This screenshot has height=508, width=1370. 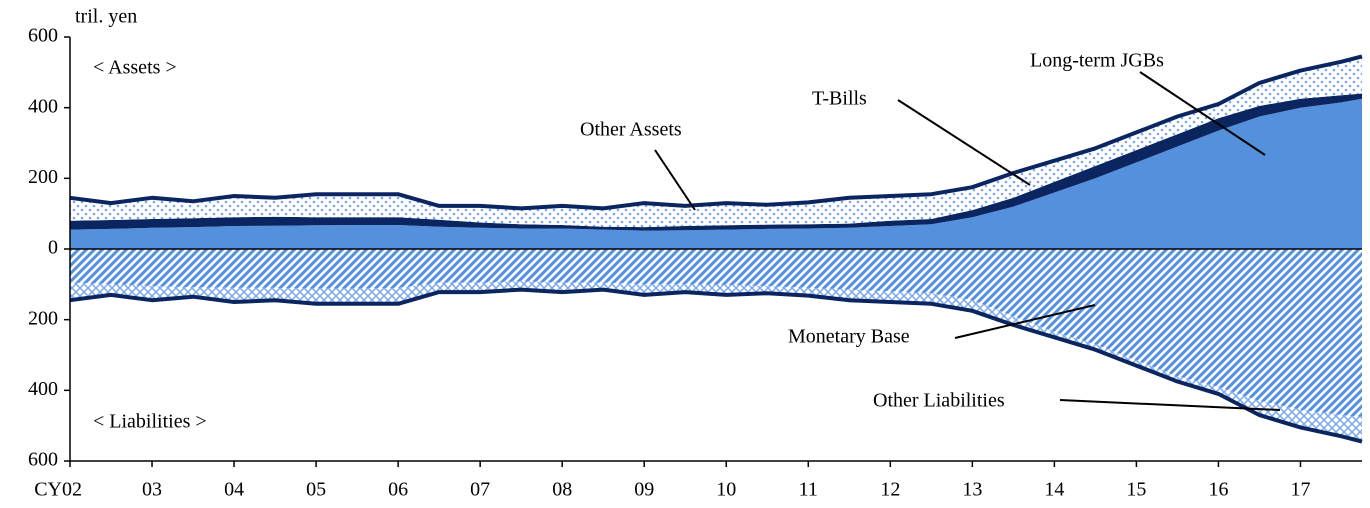 I want to click on x-tick-label: 09, so click(x=644, y=490).